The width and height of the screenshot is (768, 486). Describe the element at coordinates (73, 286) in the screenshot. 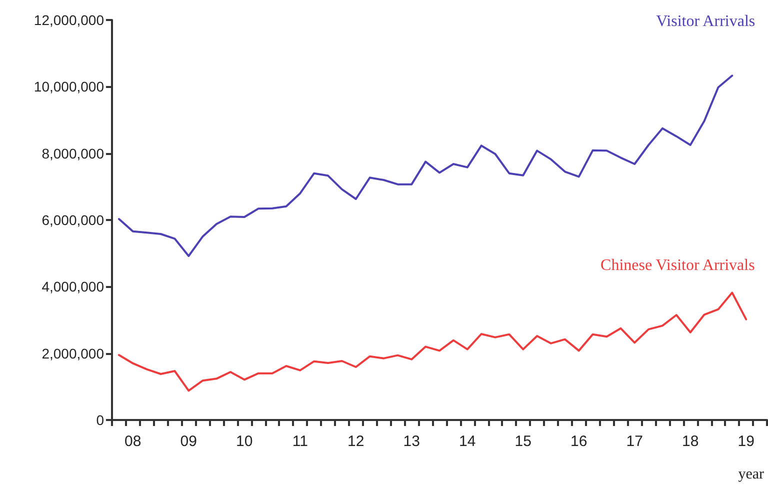

I see `y-tick-label: 4,000,000` at that location.